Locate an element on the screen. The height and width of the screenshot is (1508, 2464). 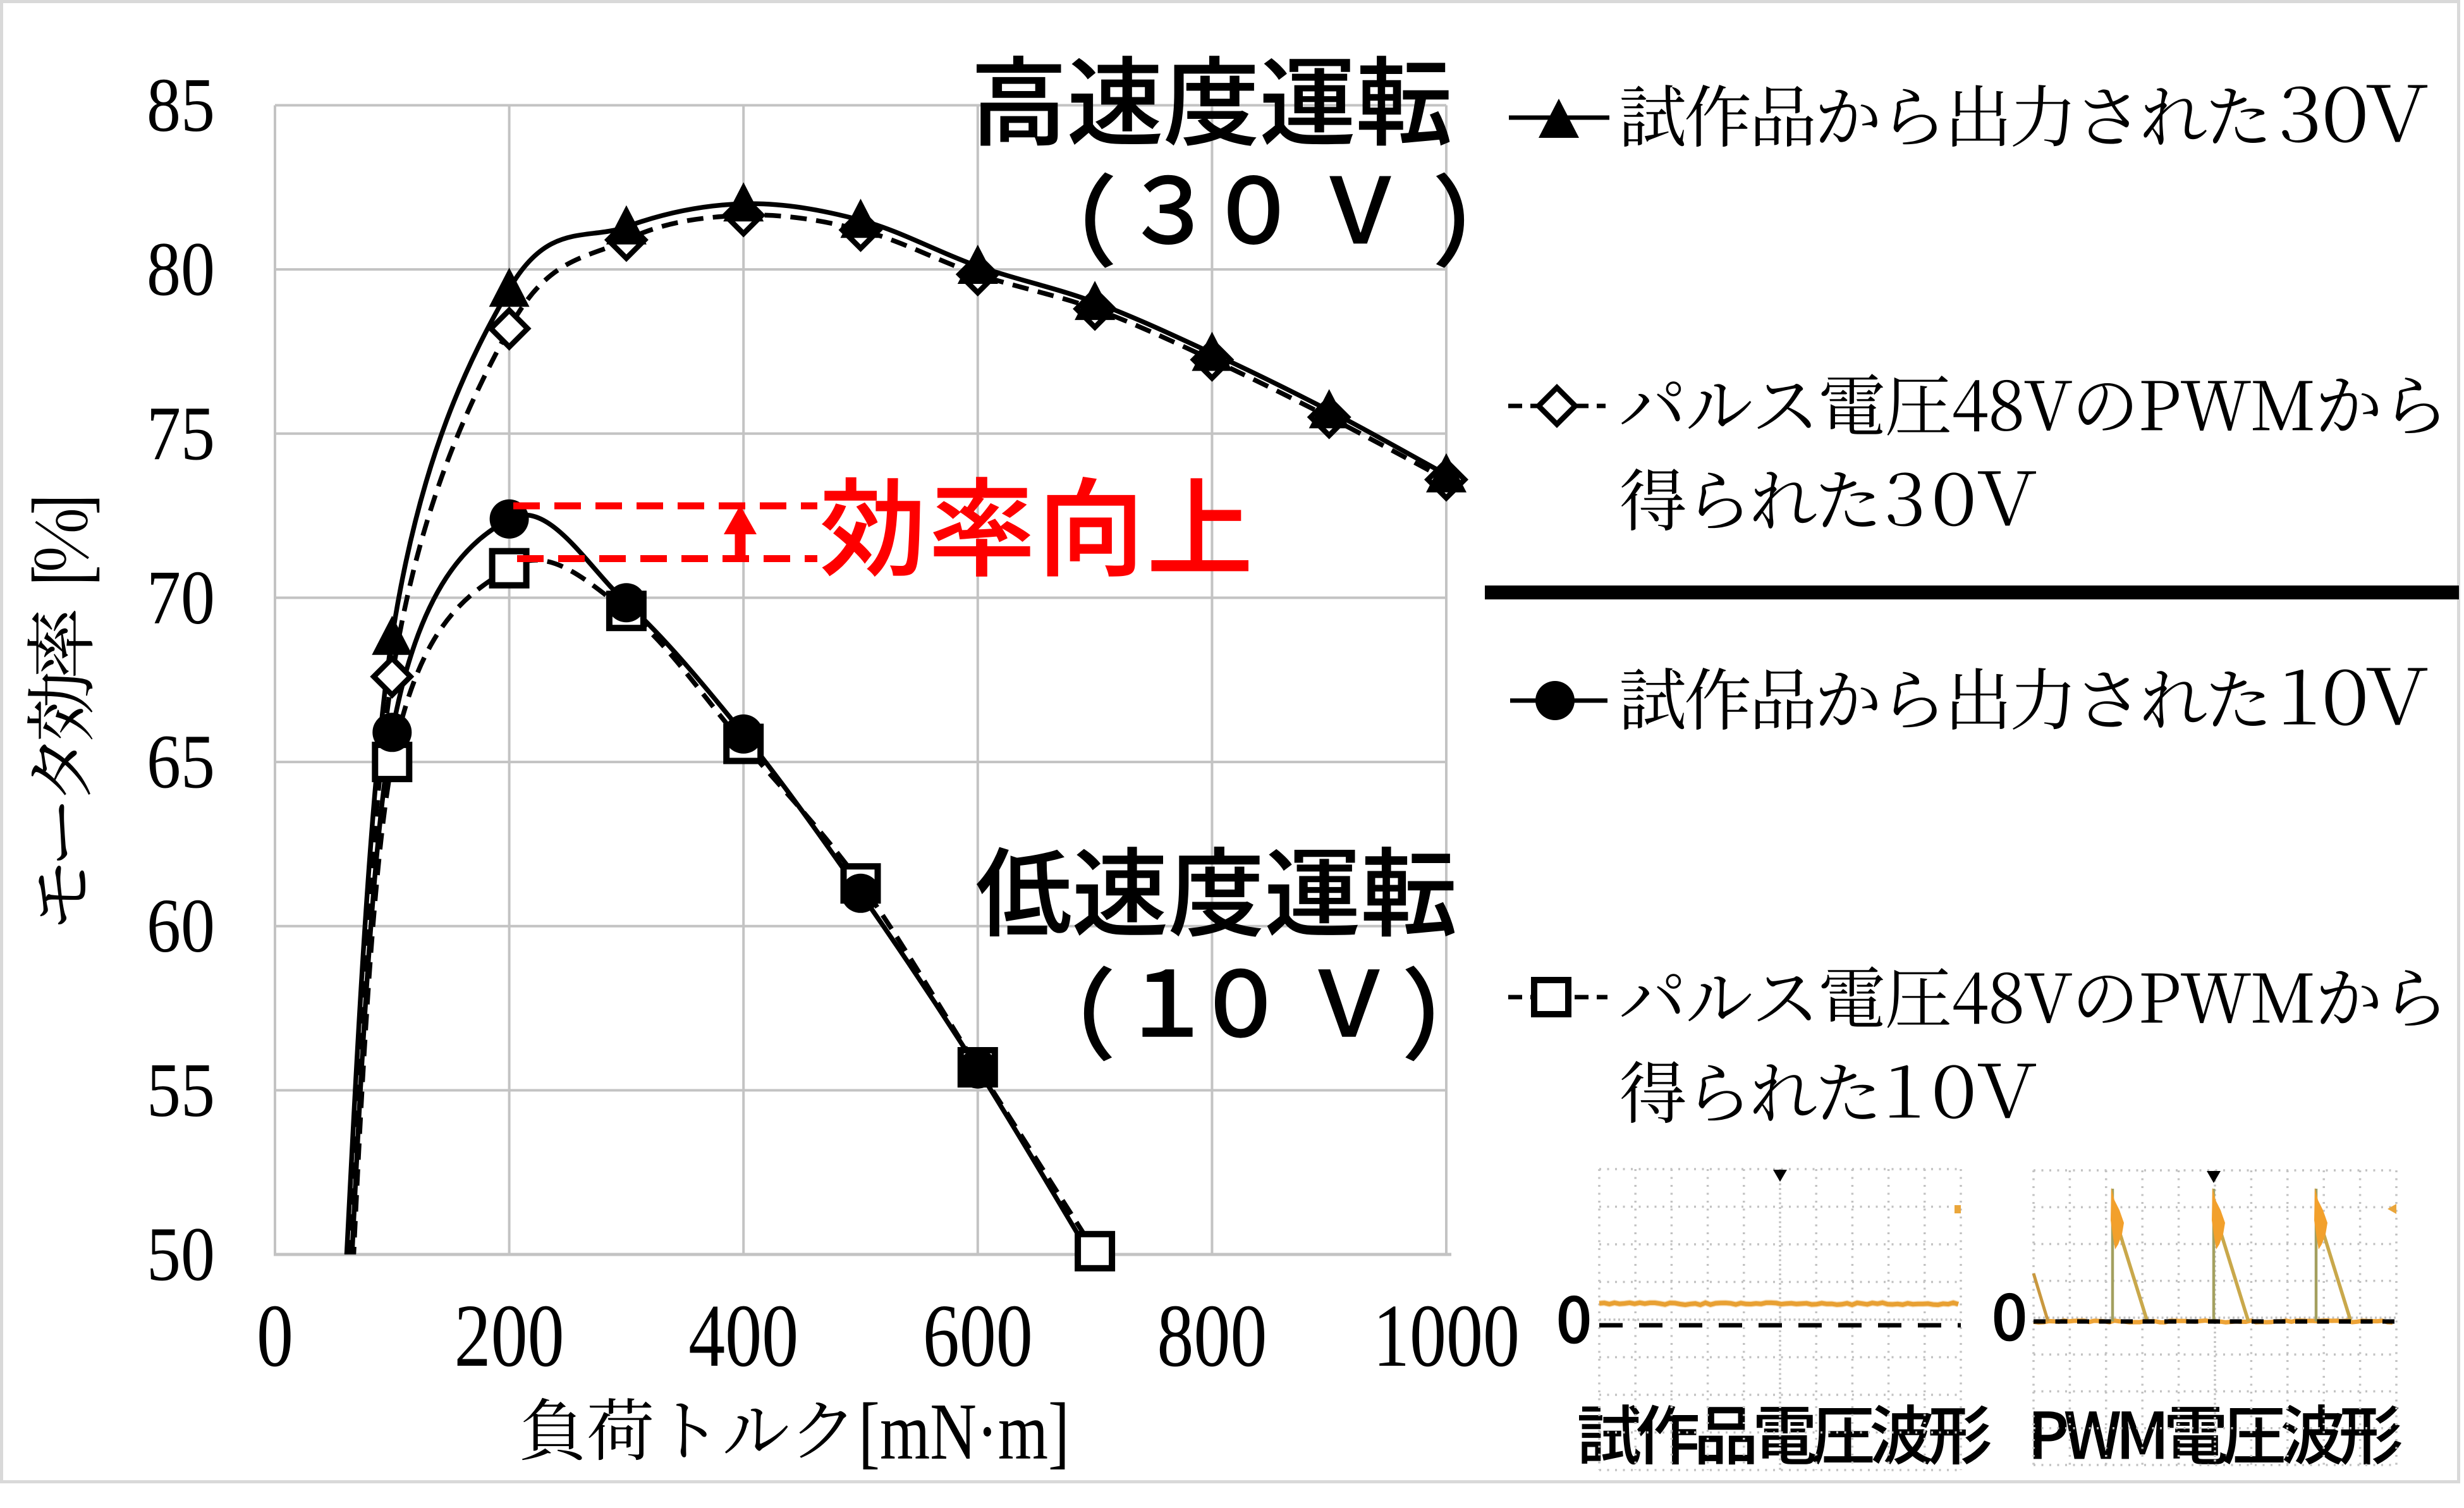
svg-text: [mN·m] is located at coordinates (964, 1431).